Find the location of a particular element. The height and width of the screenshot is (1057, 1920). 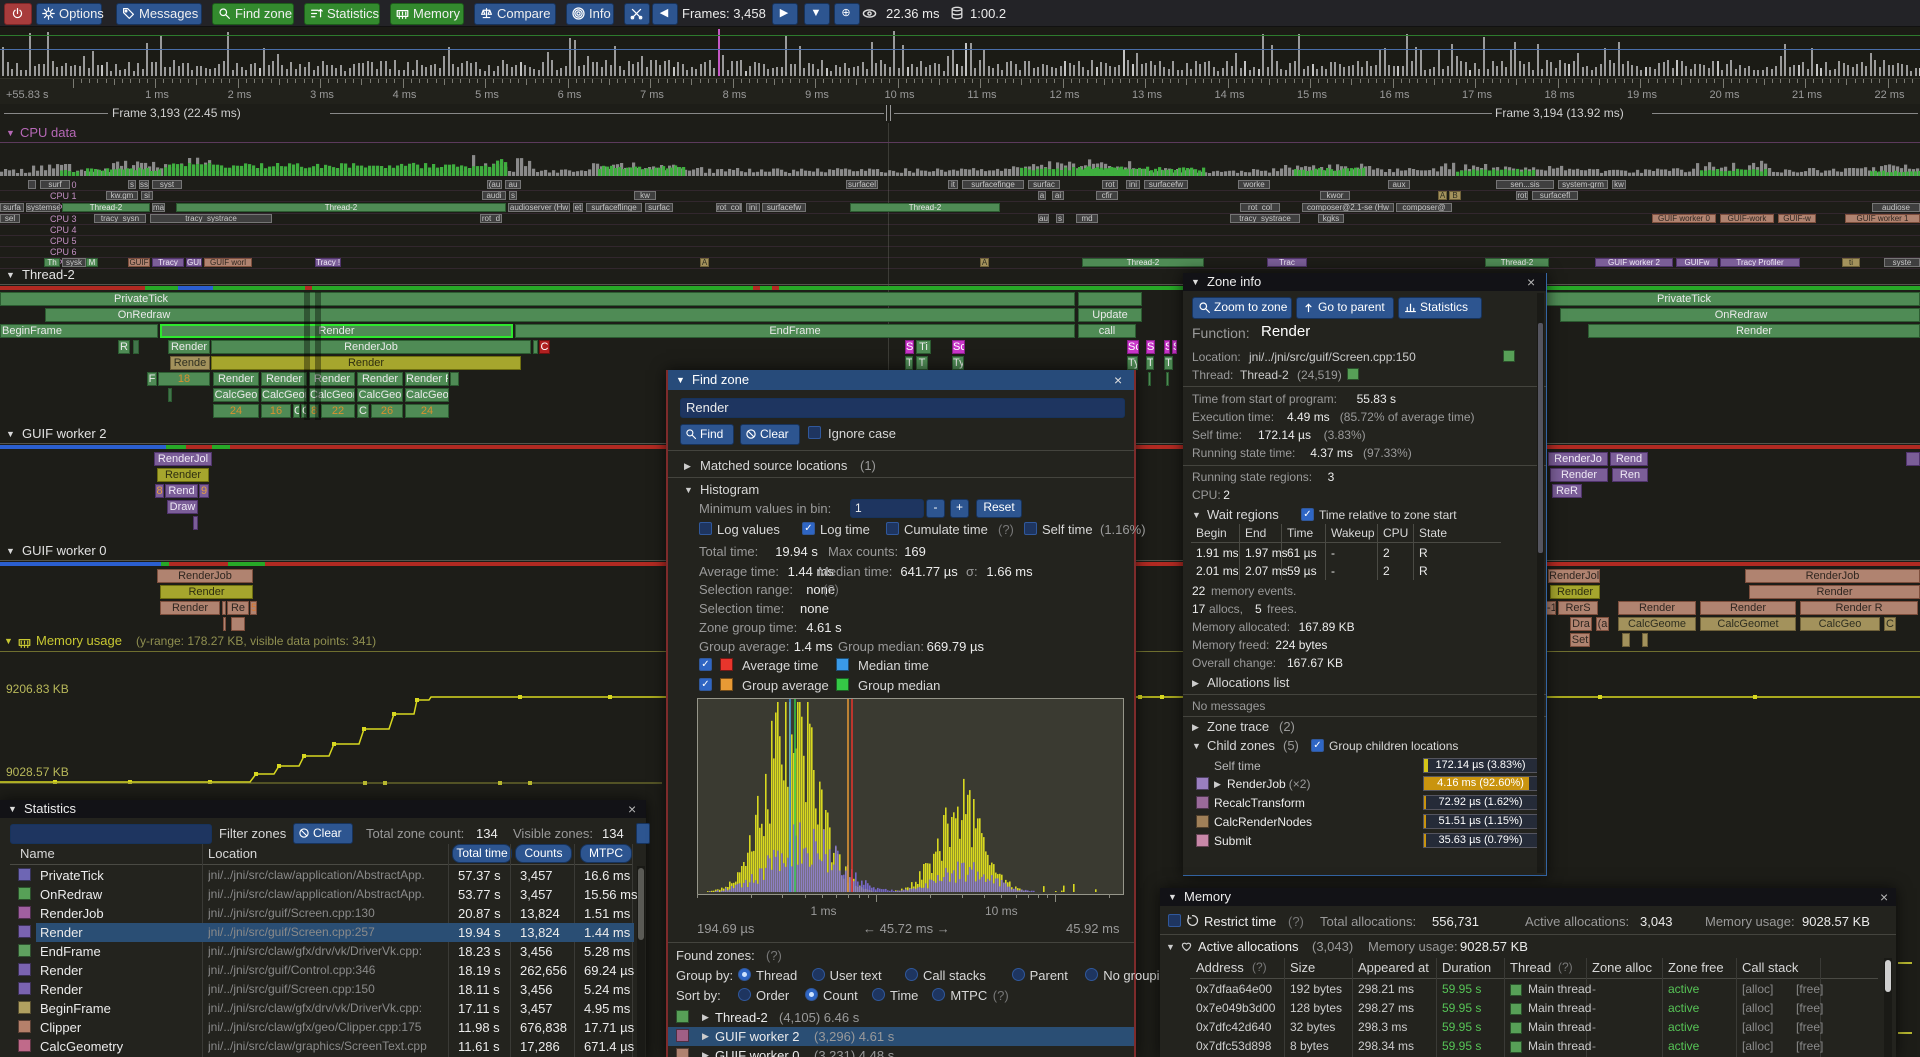

go-to-parent-button: Go to parent is located at coordinates (1345, 308).